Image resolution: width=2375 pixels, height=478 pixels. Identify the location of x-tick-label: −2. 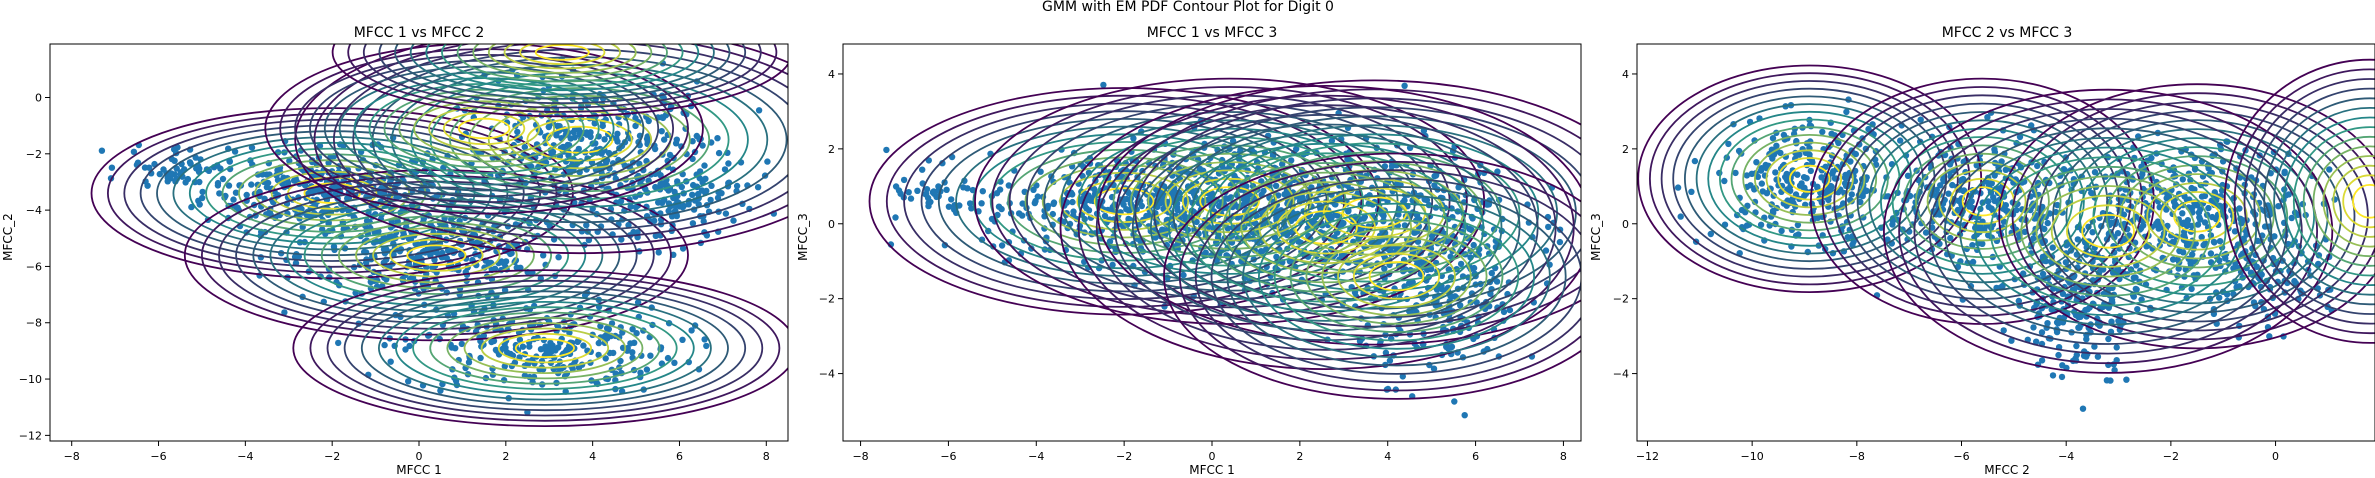
(2171, 456).